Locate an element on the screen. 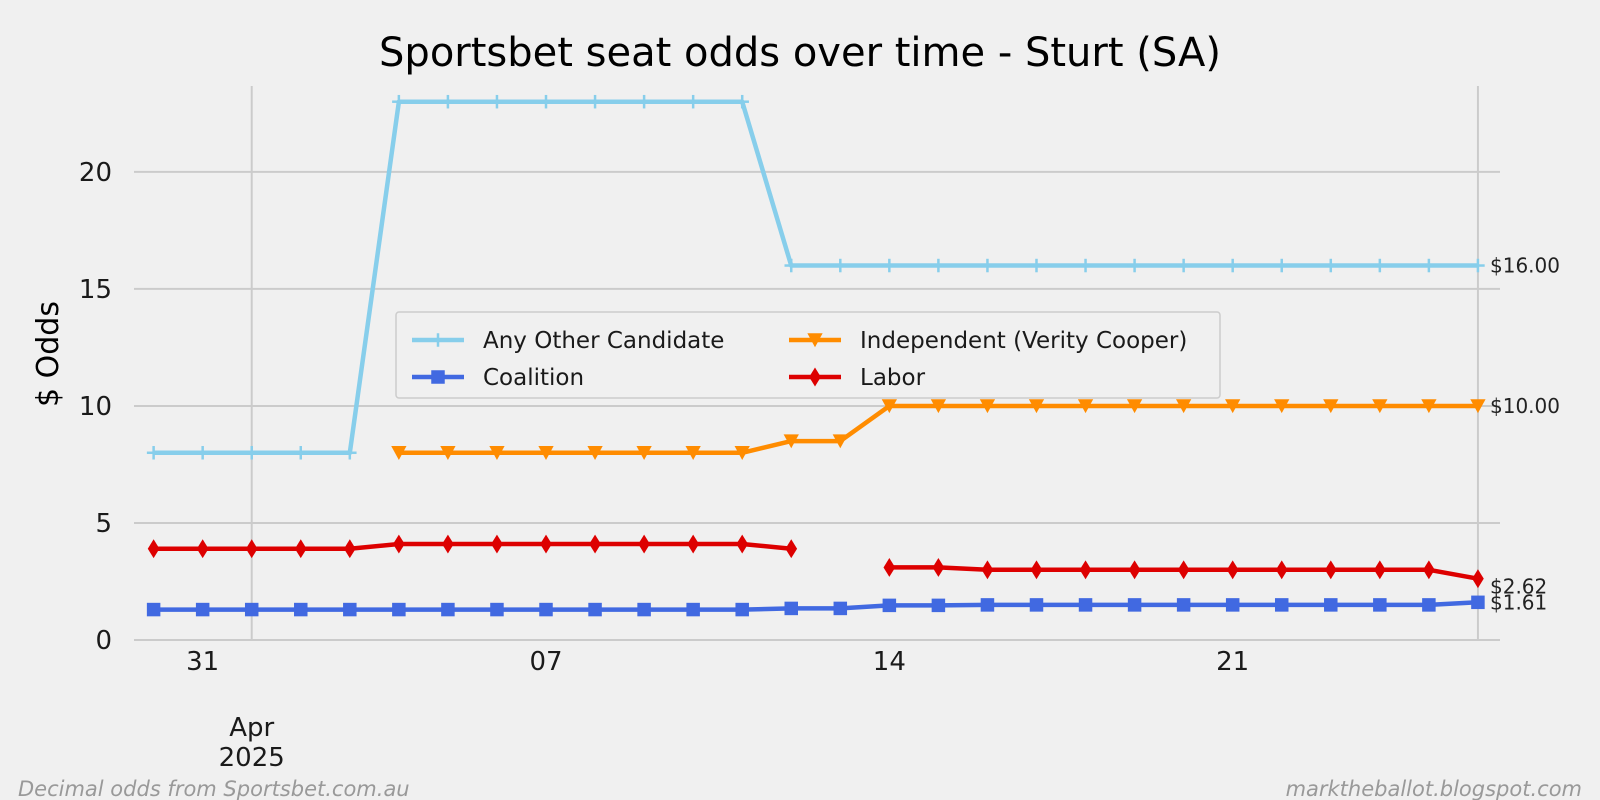  footer-site: marktheballot.blogspot.com is located at coordinates (1434, 788).